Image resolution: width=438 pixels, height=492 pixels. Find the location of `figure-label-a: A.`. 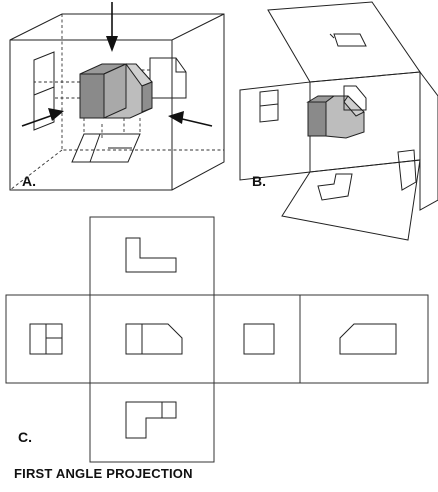

figure-label-a: A. is located at coordinates (29, 181).